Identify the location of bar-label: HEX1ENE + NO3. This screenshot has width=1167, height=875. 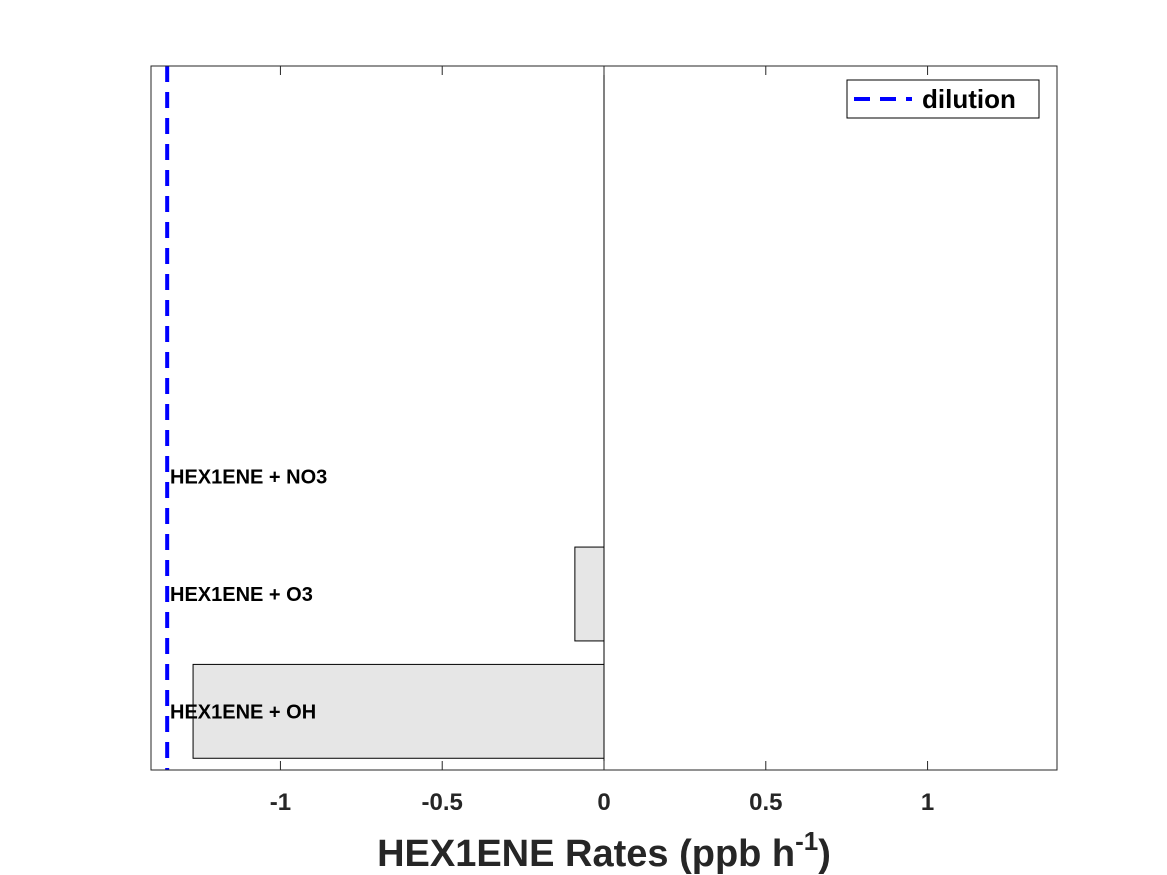
(248, 478).